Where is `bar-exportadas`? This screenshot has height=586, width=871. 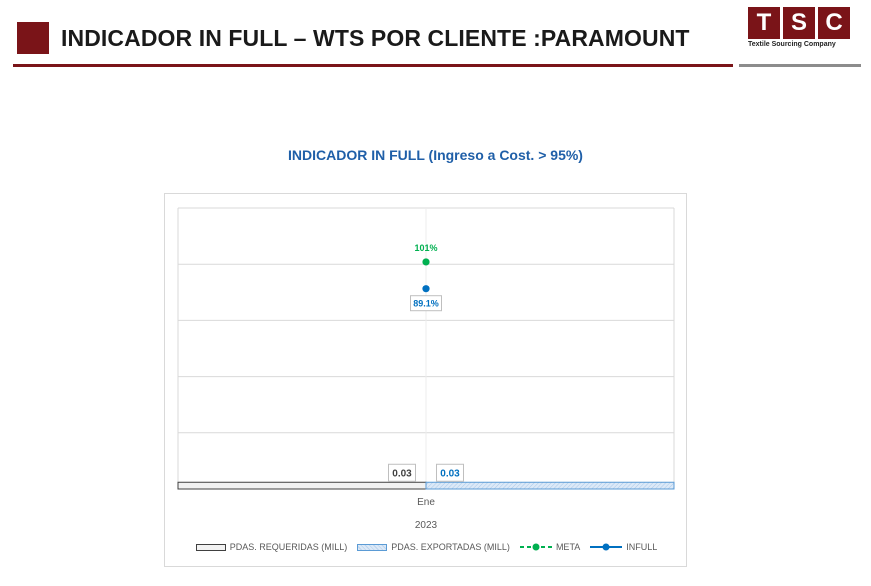
bar-exportadas is located at coordinates (550, 485).